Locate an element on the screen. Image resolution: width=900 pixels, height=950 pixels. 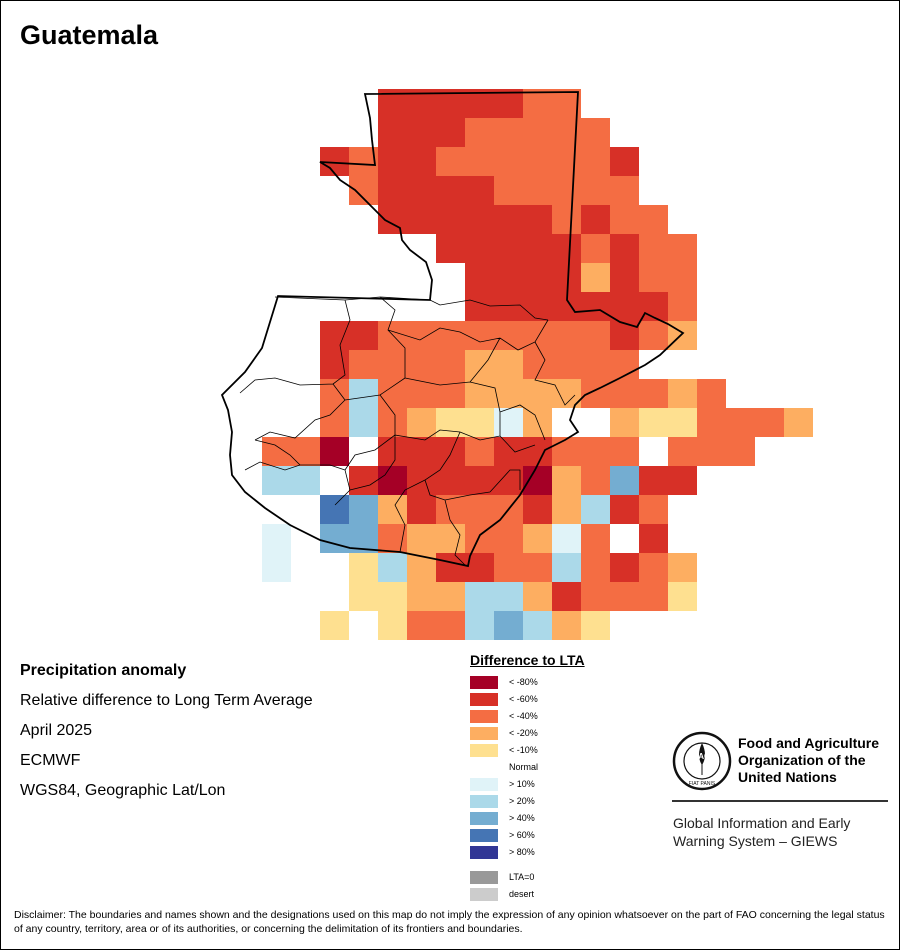
legend-extra: LTA=0 desert is located at coordinates (527, 886).